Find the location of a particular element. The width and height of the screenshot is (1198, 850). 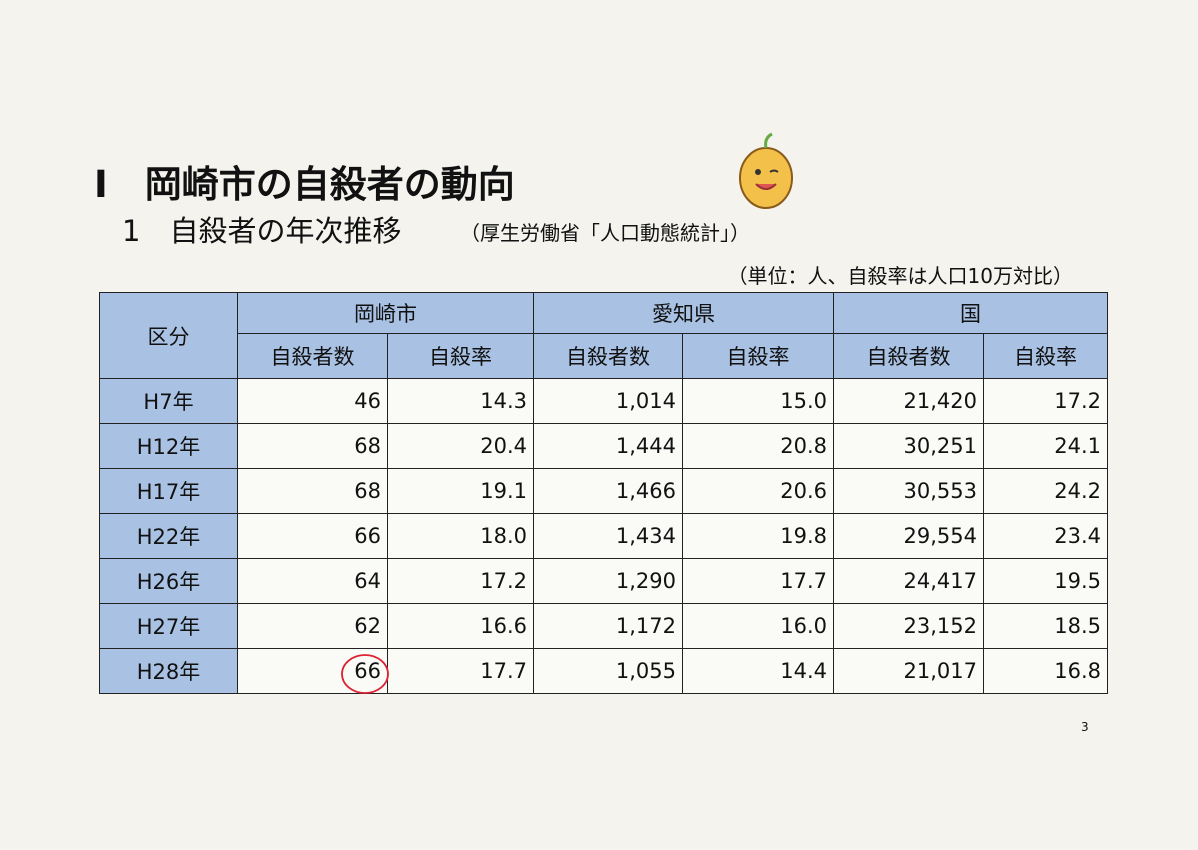

row-label: H12年 is located at coordinates (168, 446).